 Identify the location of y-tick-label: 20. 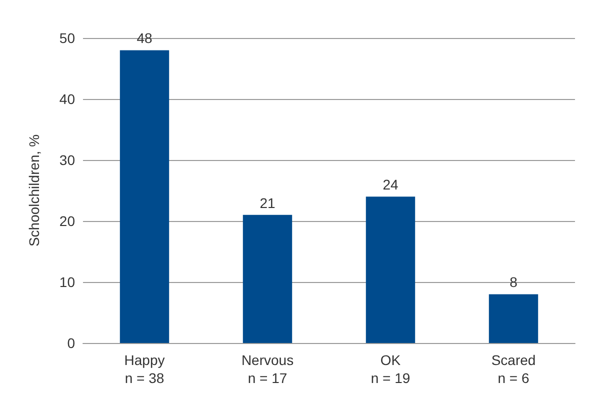
(67, 221).